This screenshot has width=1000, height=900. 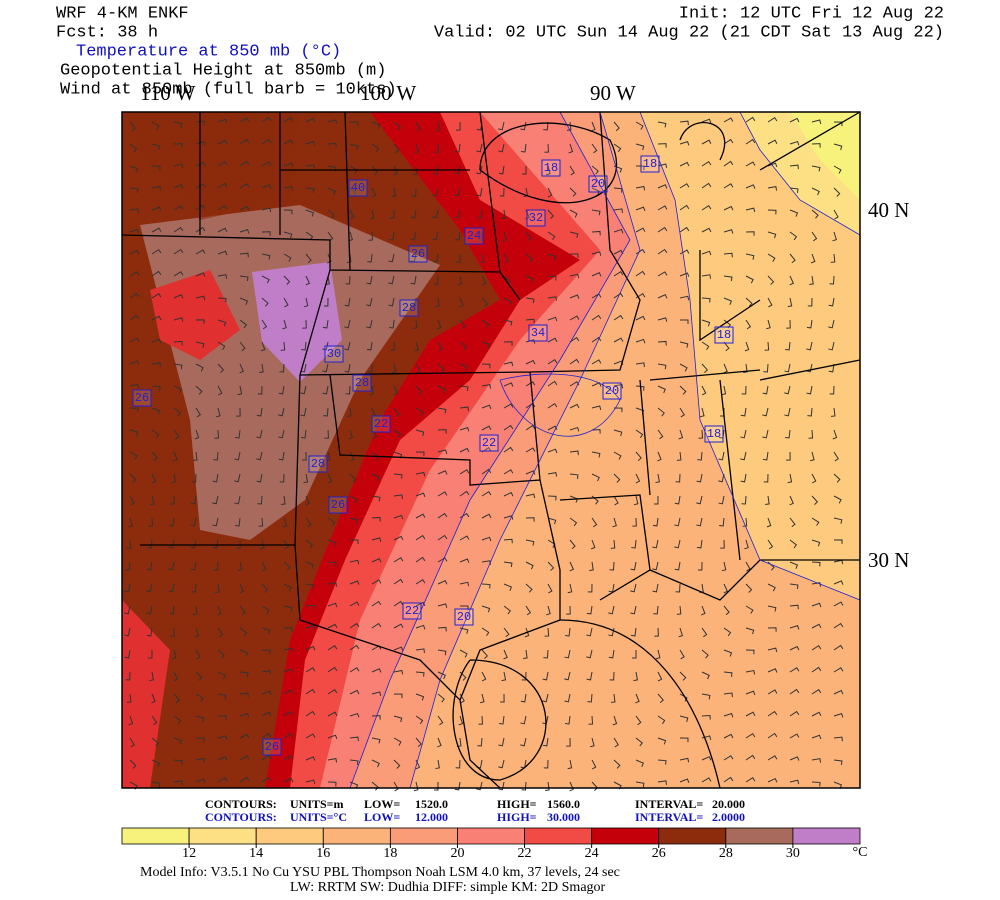 I want to click on field-title: Temperature at 850 mb (°C), so click(x=208, y=51).